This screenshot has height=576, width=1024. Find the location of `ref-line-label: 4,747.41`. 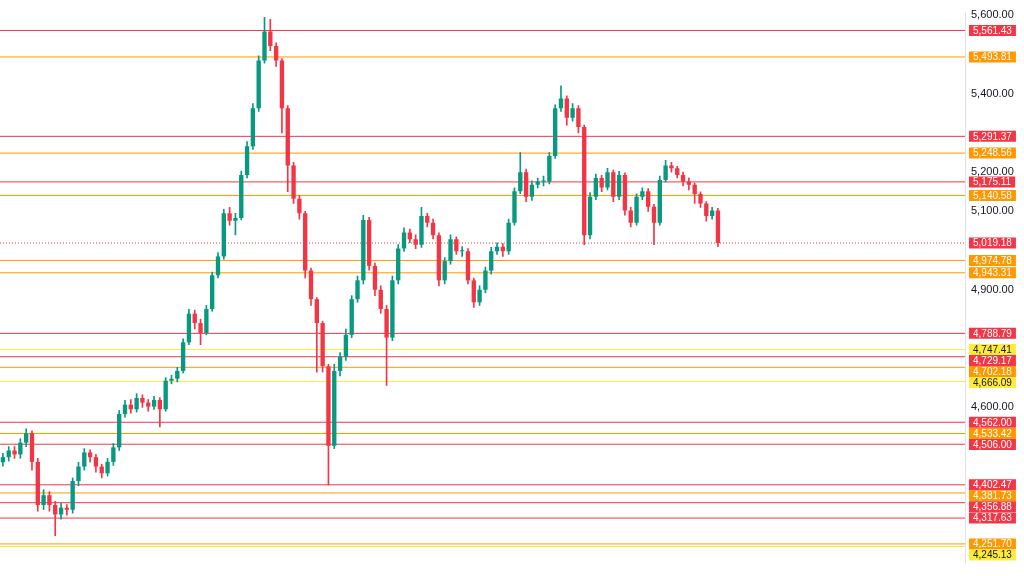

ref-line-label: 4,747.41 is located at coordinates (993, 349).